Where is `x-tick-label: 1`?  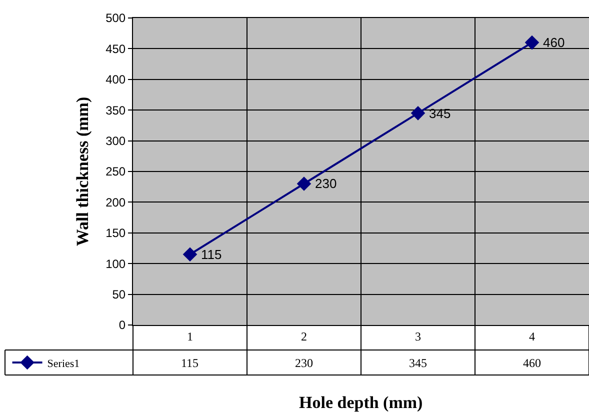 x-tick-label: 1 is located at coordinates (190, 336).